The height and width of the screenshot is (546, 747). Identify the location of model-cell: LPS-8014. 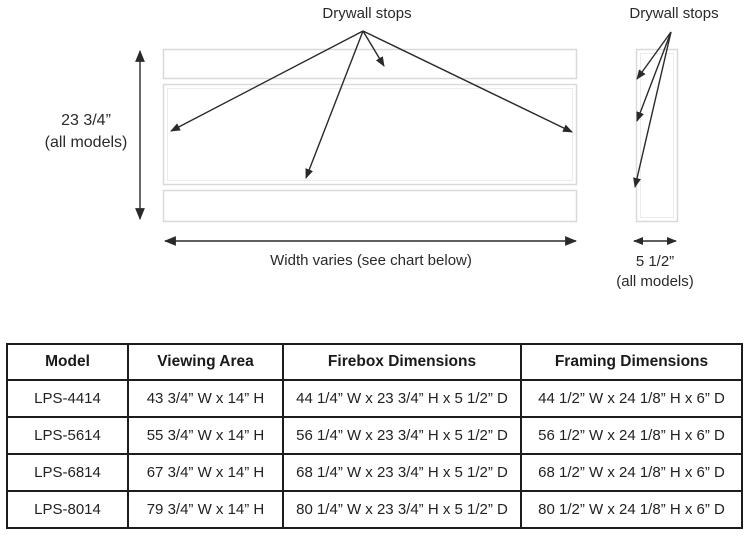
(67, 509).